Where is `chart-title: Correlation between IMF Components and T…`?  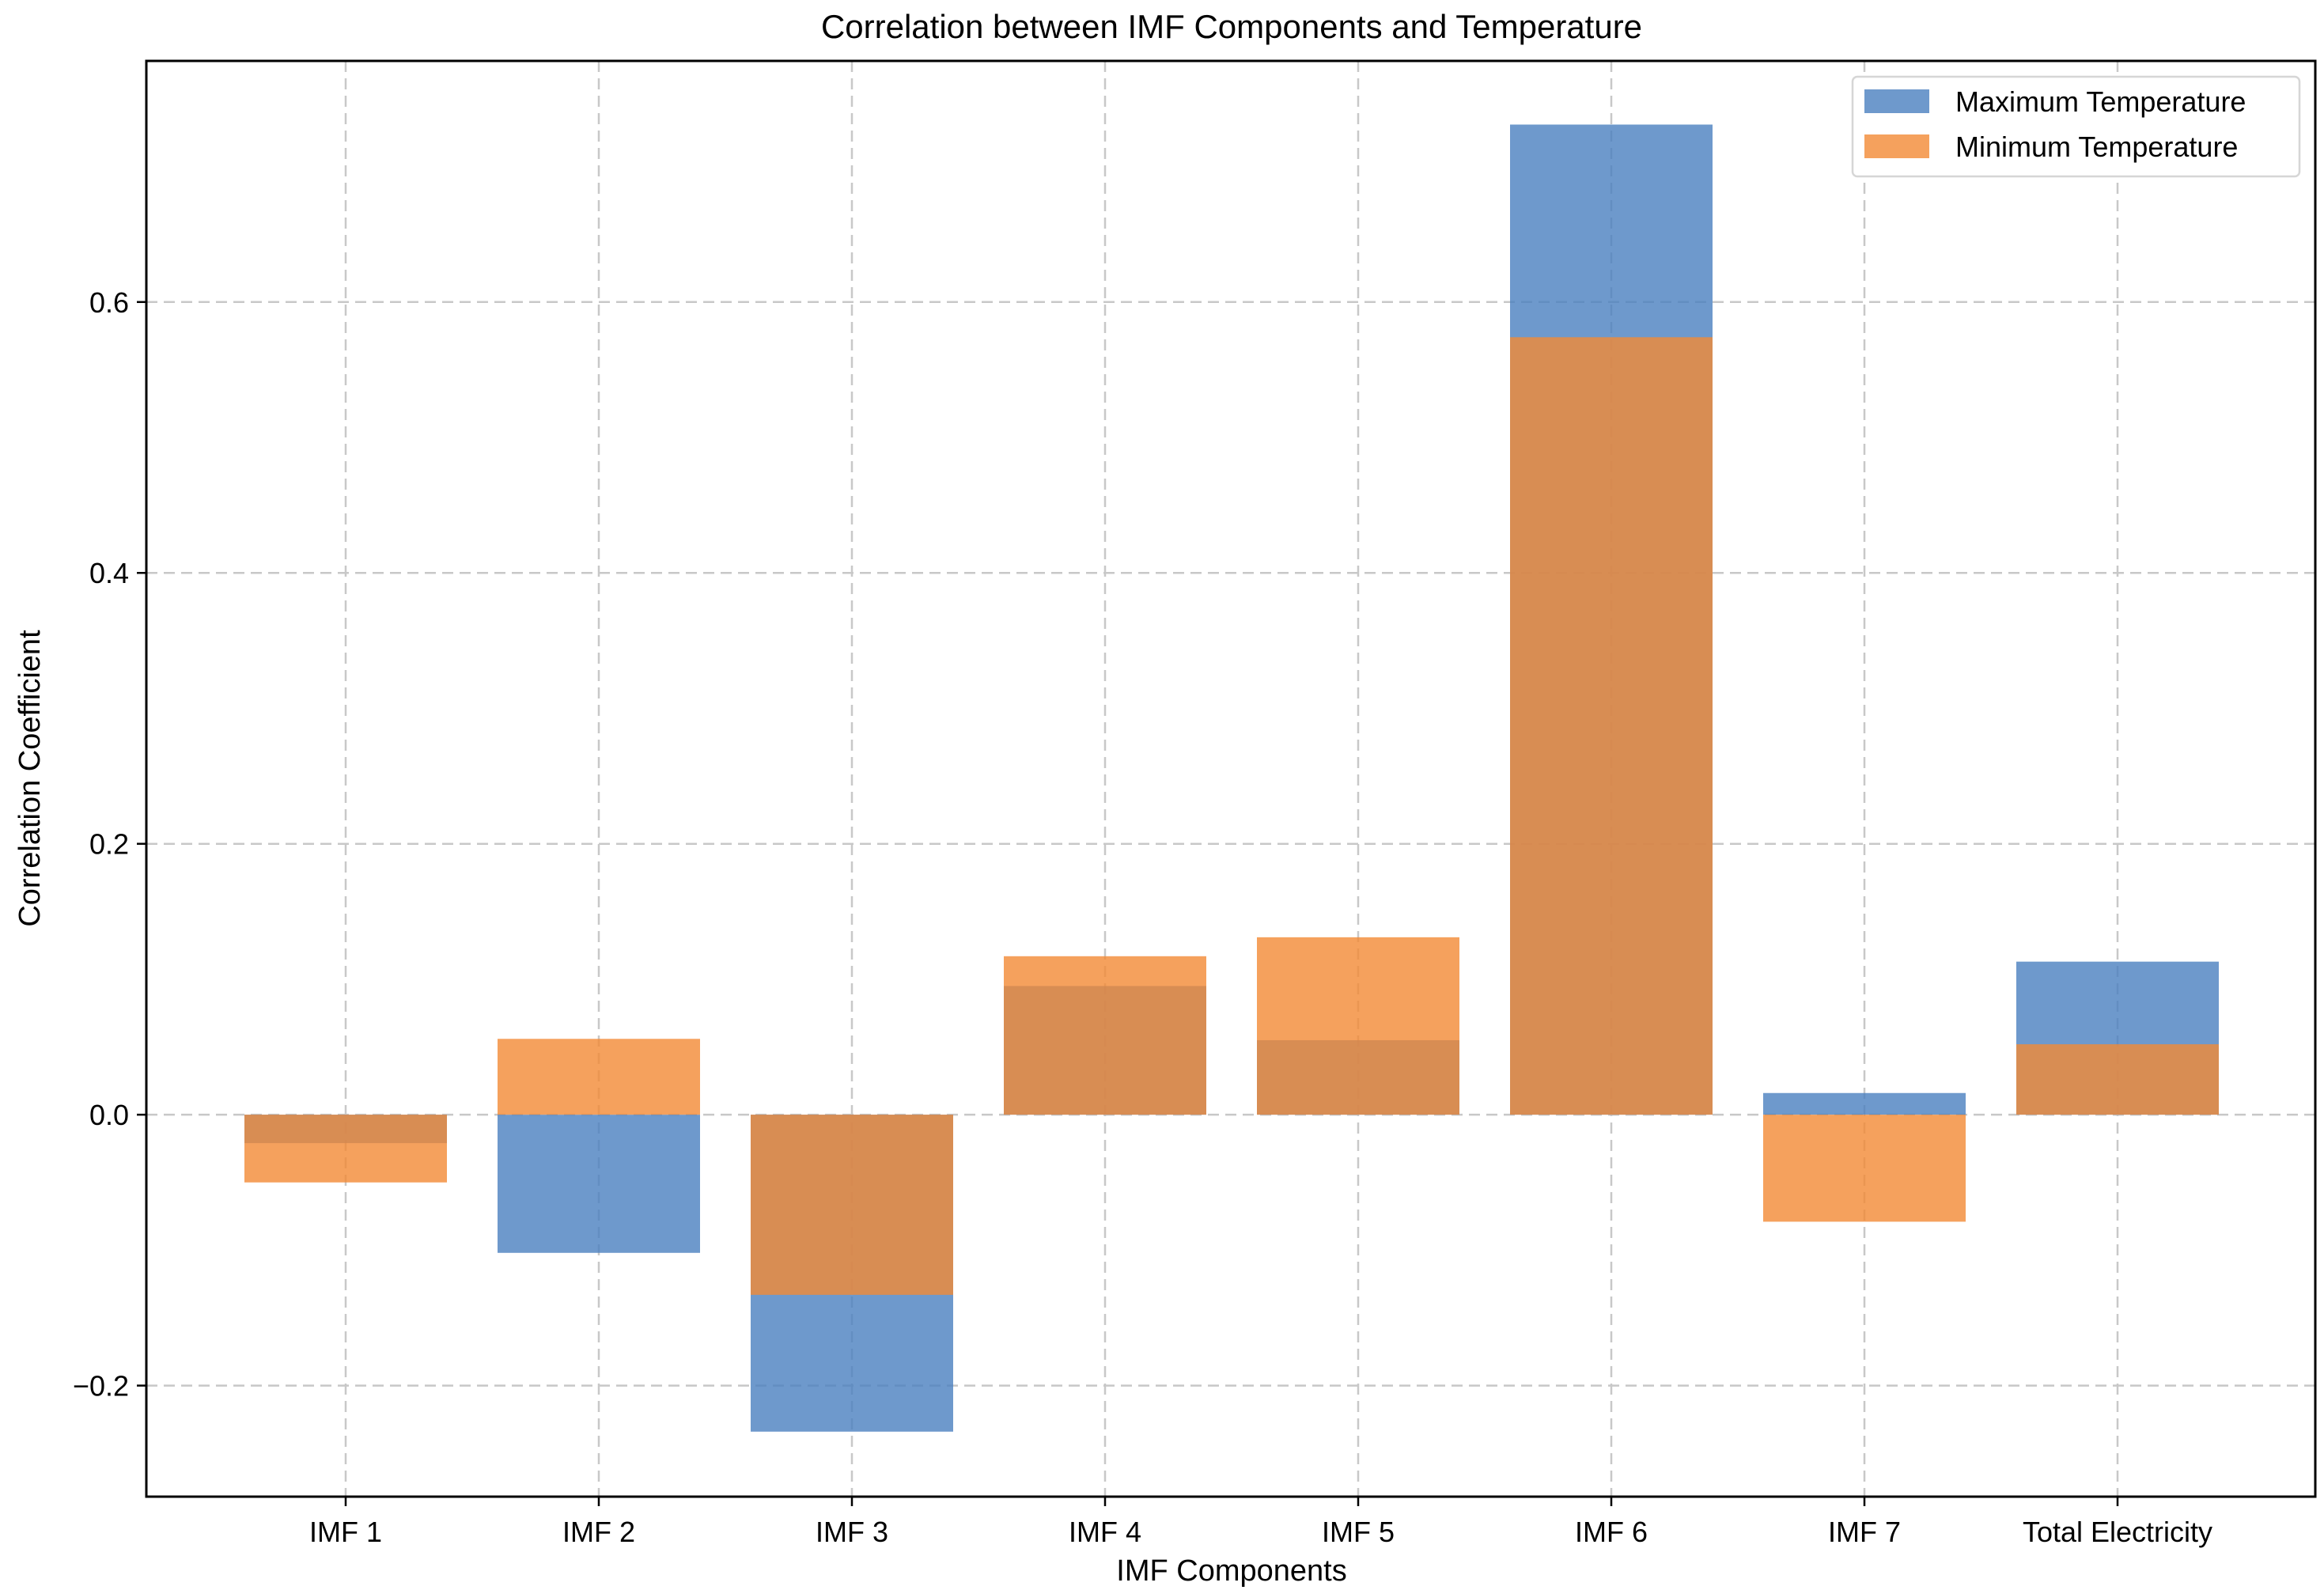
chart-title: Correlation between IMF Components and T… is located at coordinates (1231, 26).